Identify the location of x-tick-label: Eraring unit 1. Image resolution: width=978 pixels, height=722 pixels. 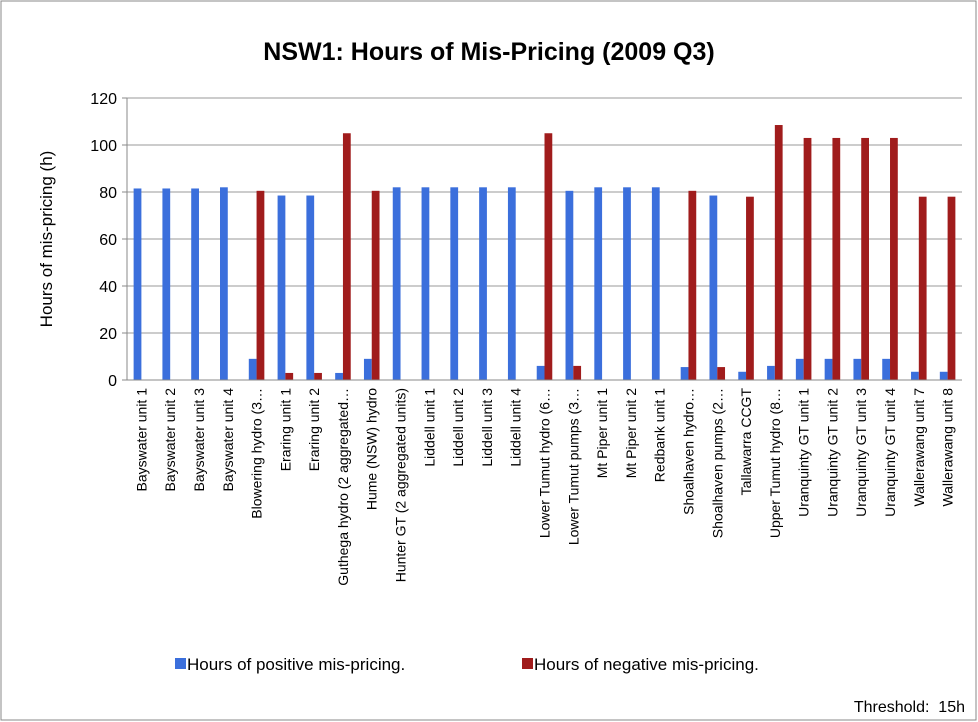
(285, 429).